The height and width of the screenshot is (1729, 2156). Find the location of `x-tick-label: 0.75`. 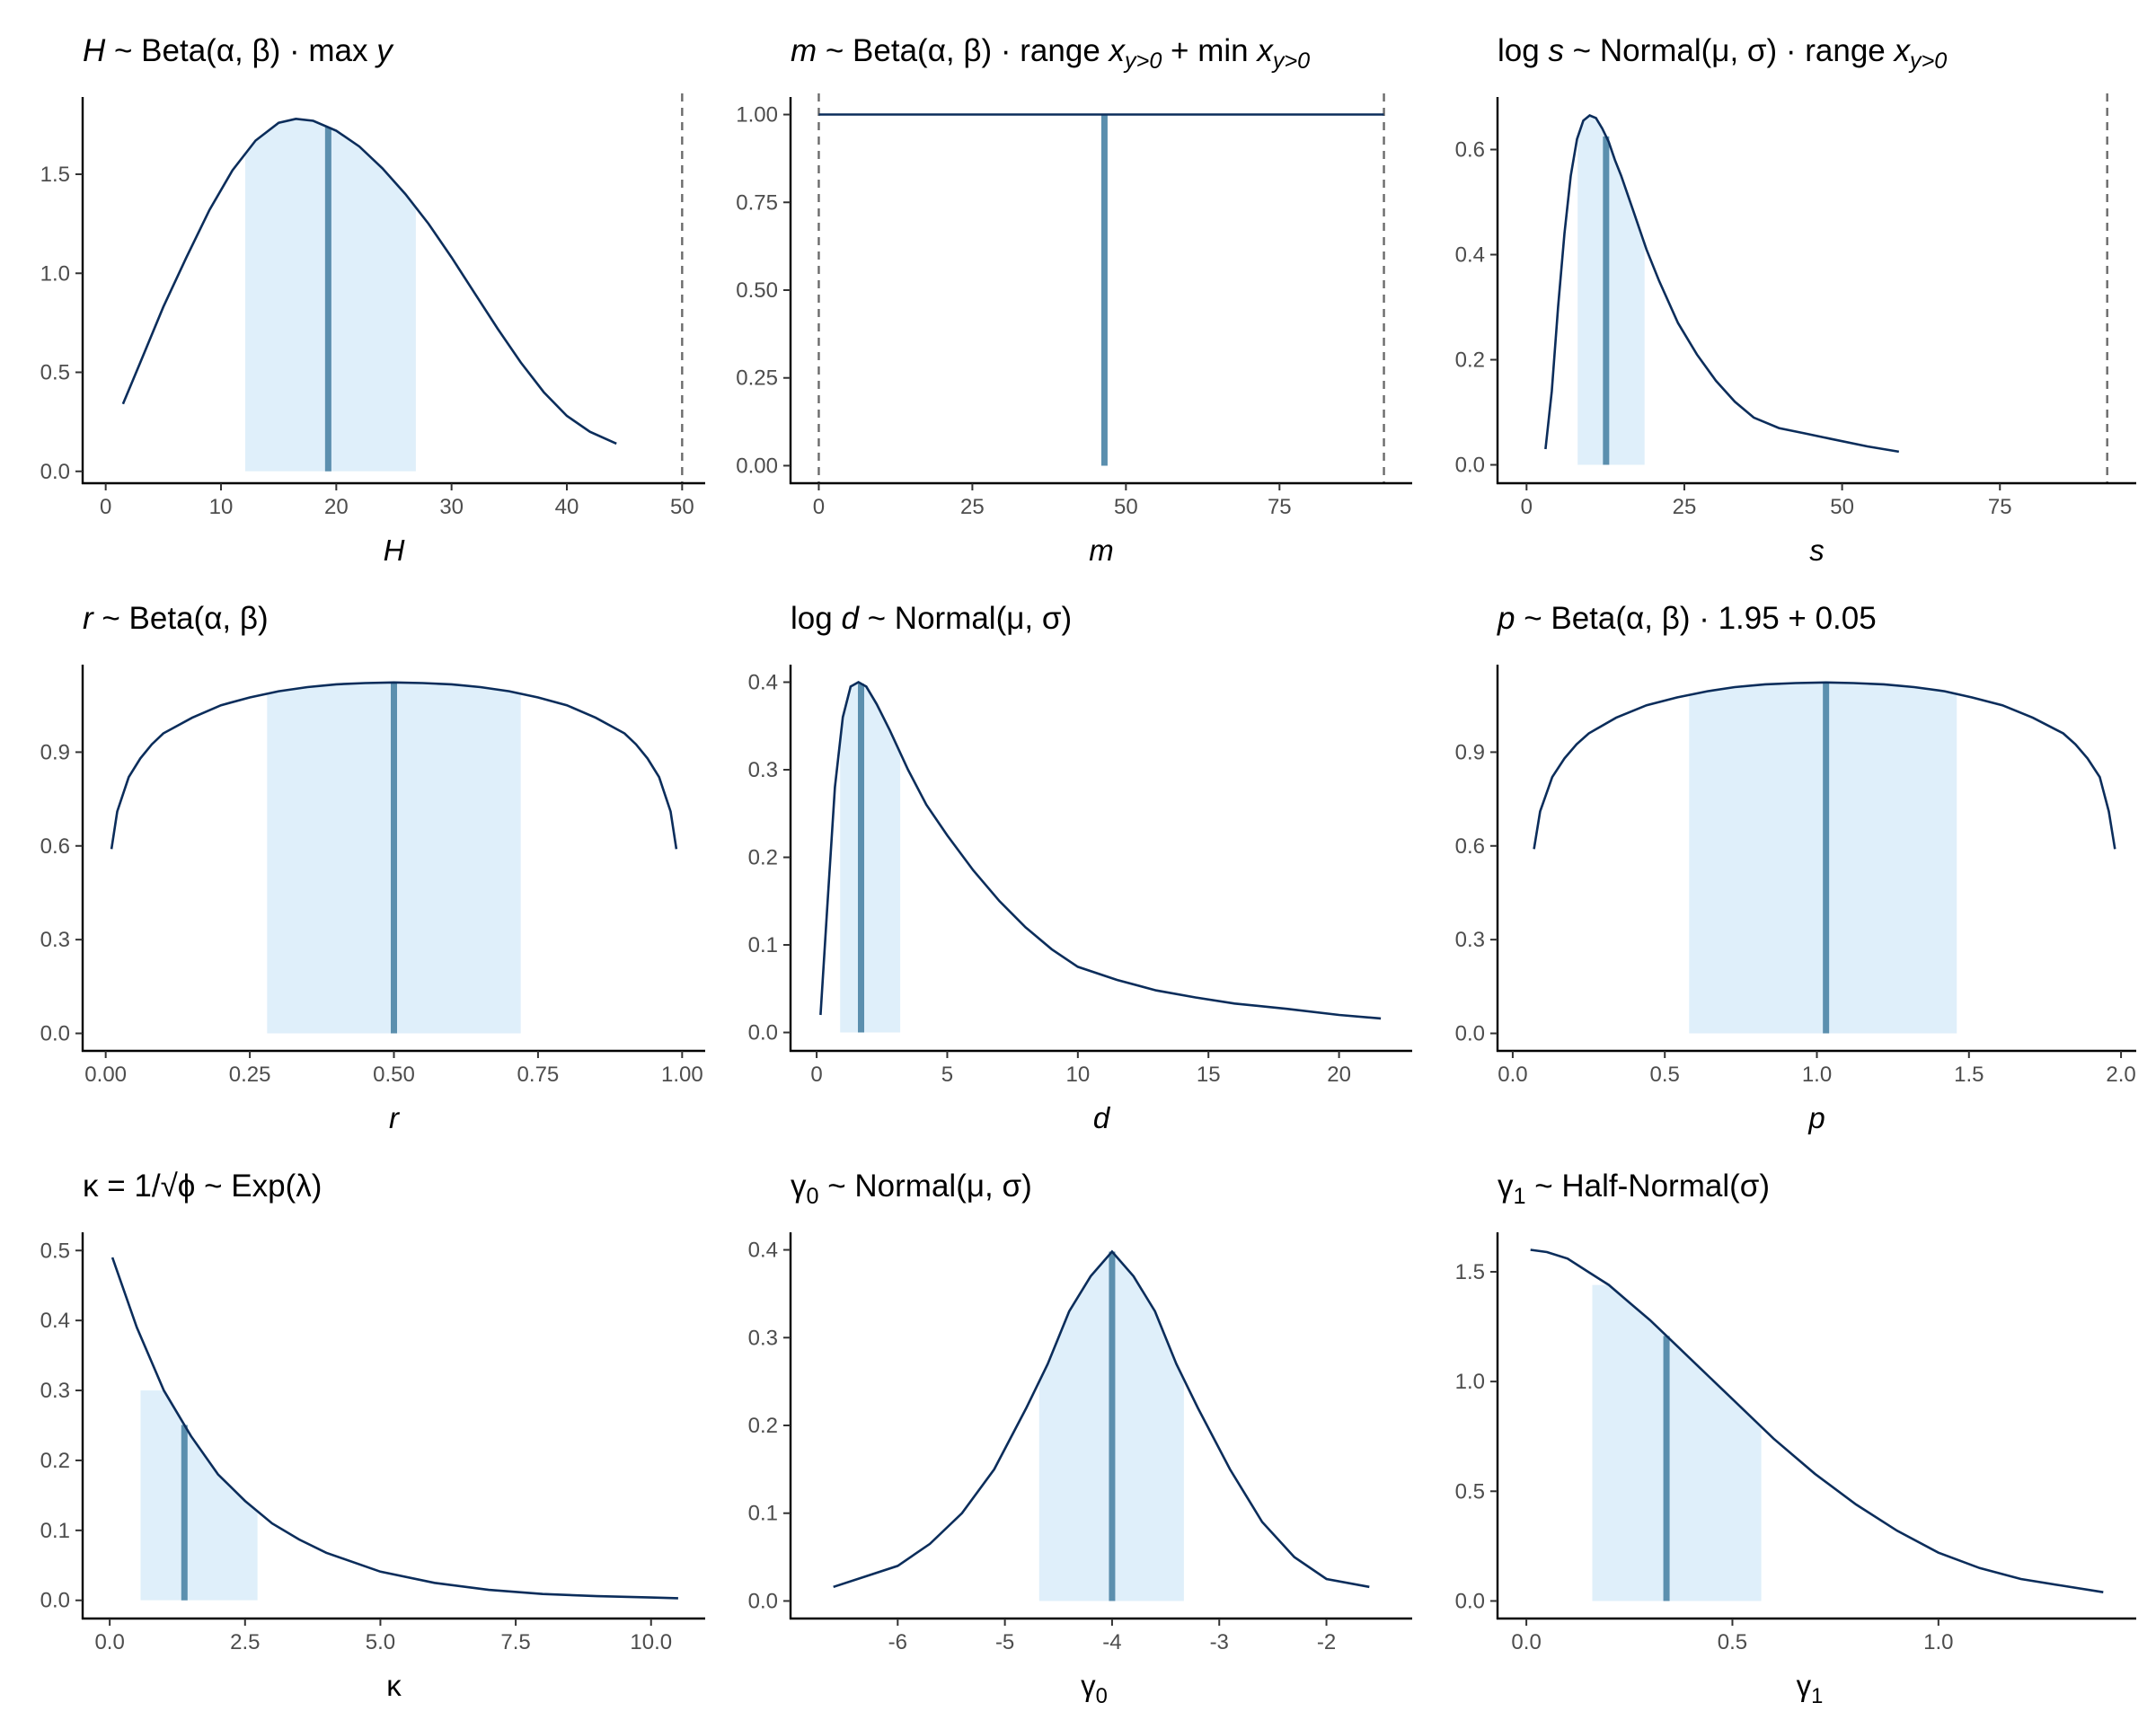

x-tick-label: 0.75 is located at coordinates (539, 1075).